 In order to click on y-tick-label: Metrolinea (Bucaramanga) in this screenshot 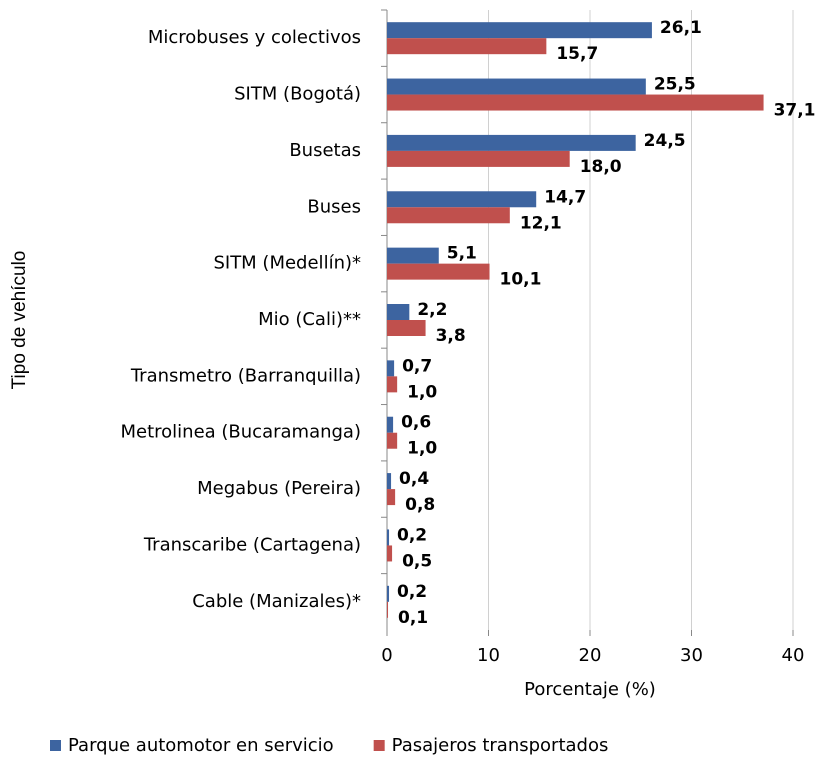, I will do `click(240, 432)`.